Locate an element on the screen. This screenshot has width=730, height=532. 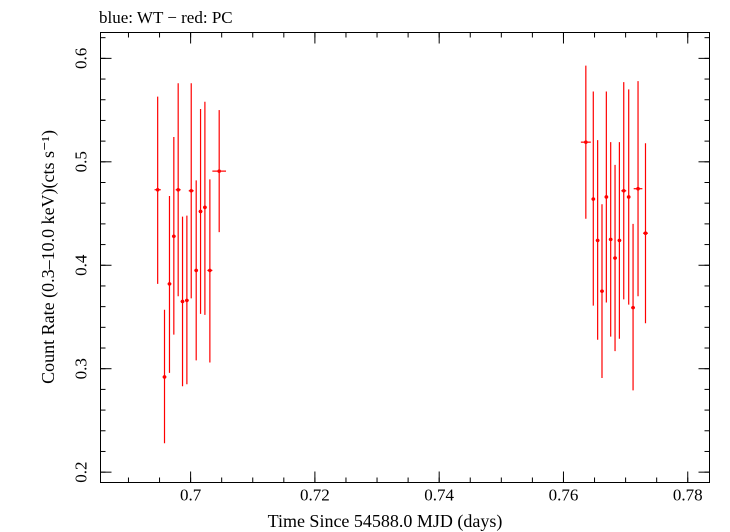
x-tick-label: 0.7 is located at coordinates (191, 495).